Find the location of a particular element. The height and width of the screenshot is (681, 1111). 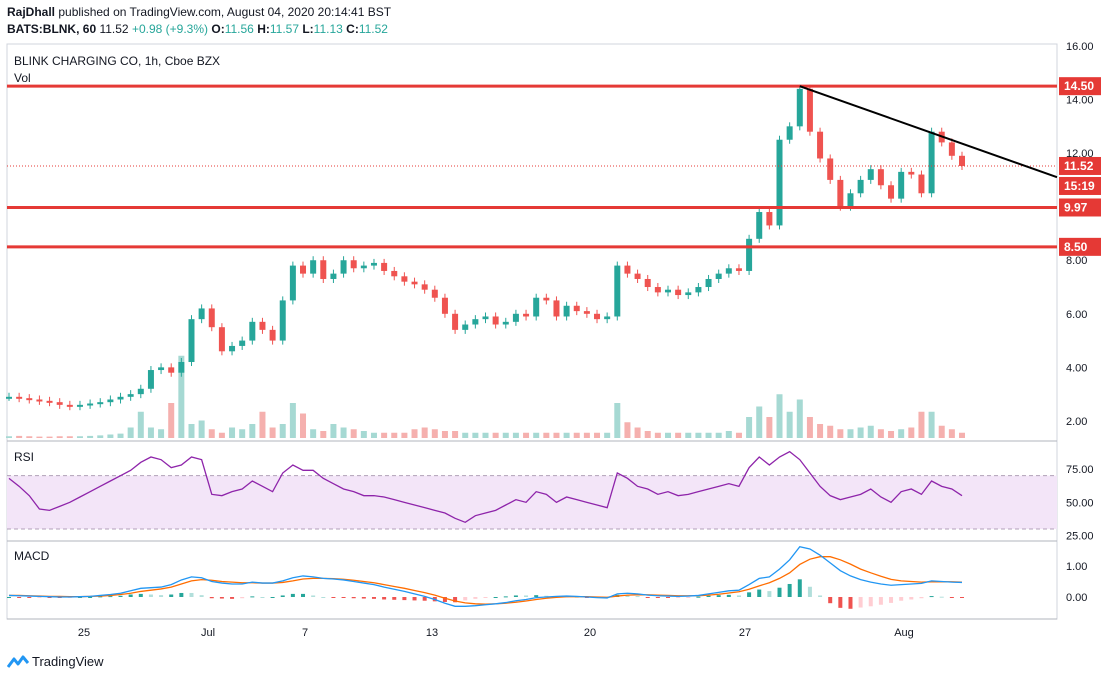

last-price-label: 11.52 is located at coordinates (1079, 166).